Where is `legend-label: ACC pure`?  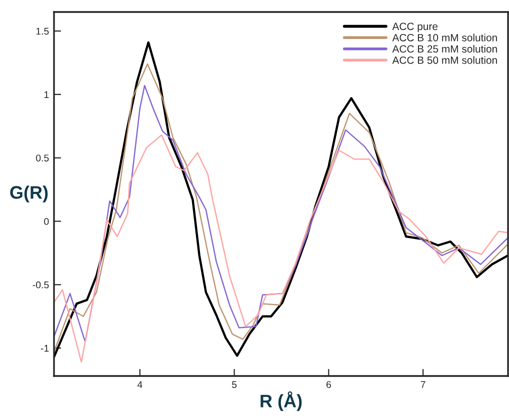 legend-label: ACC pure is located at coordinates (415, 27).